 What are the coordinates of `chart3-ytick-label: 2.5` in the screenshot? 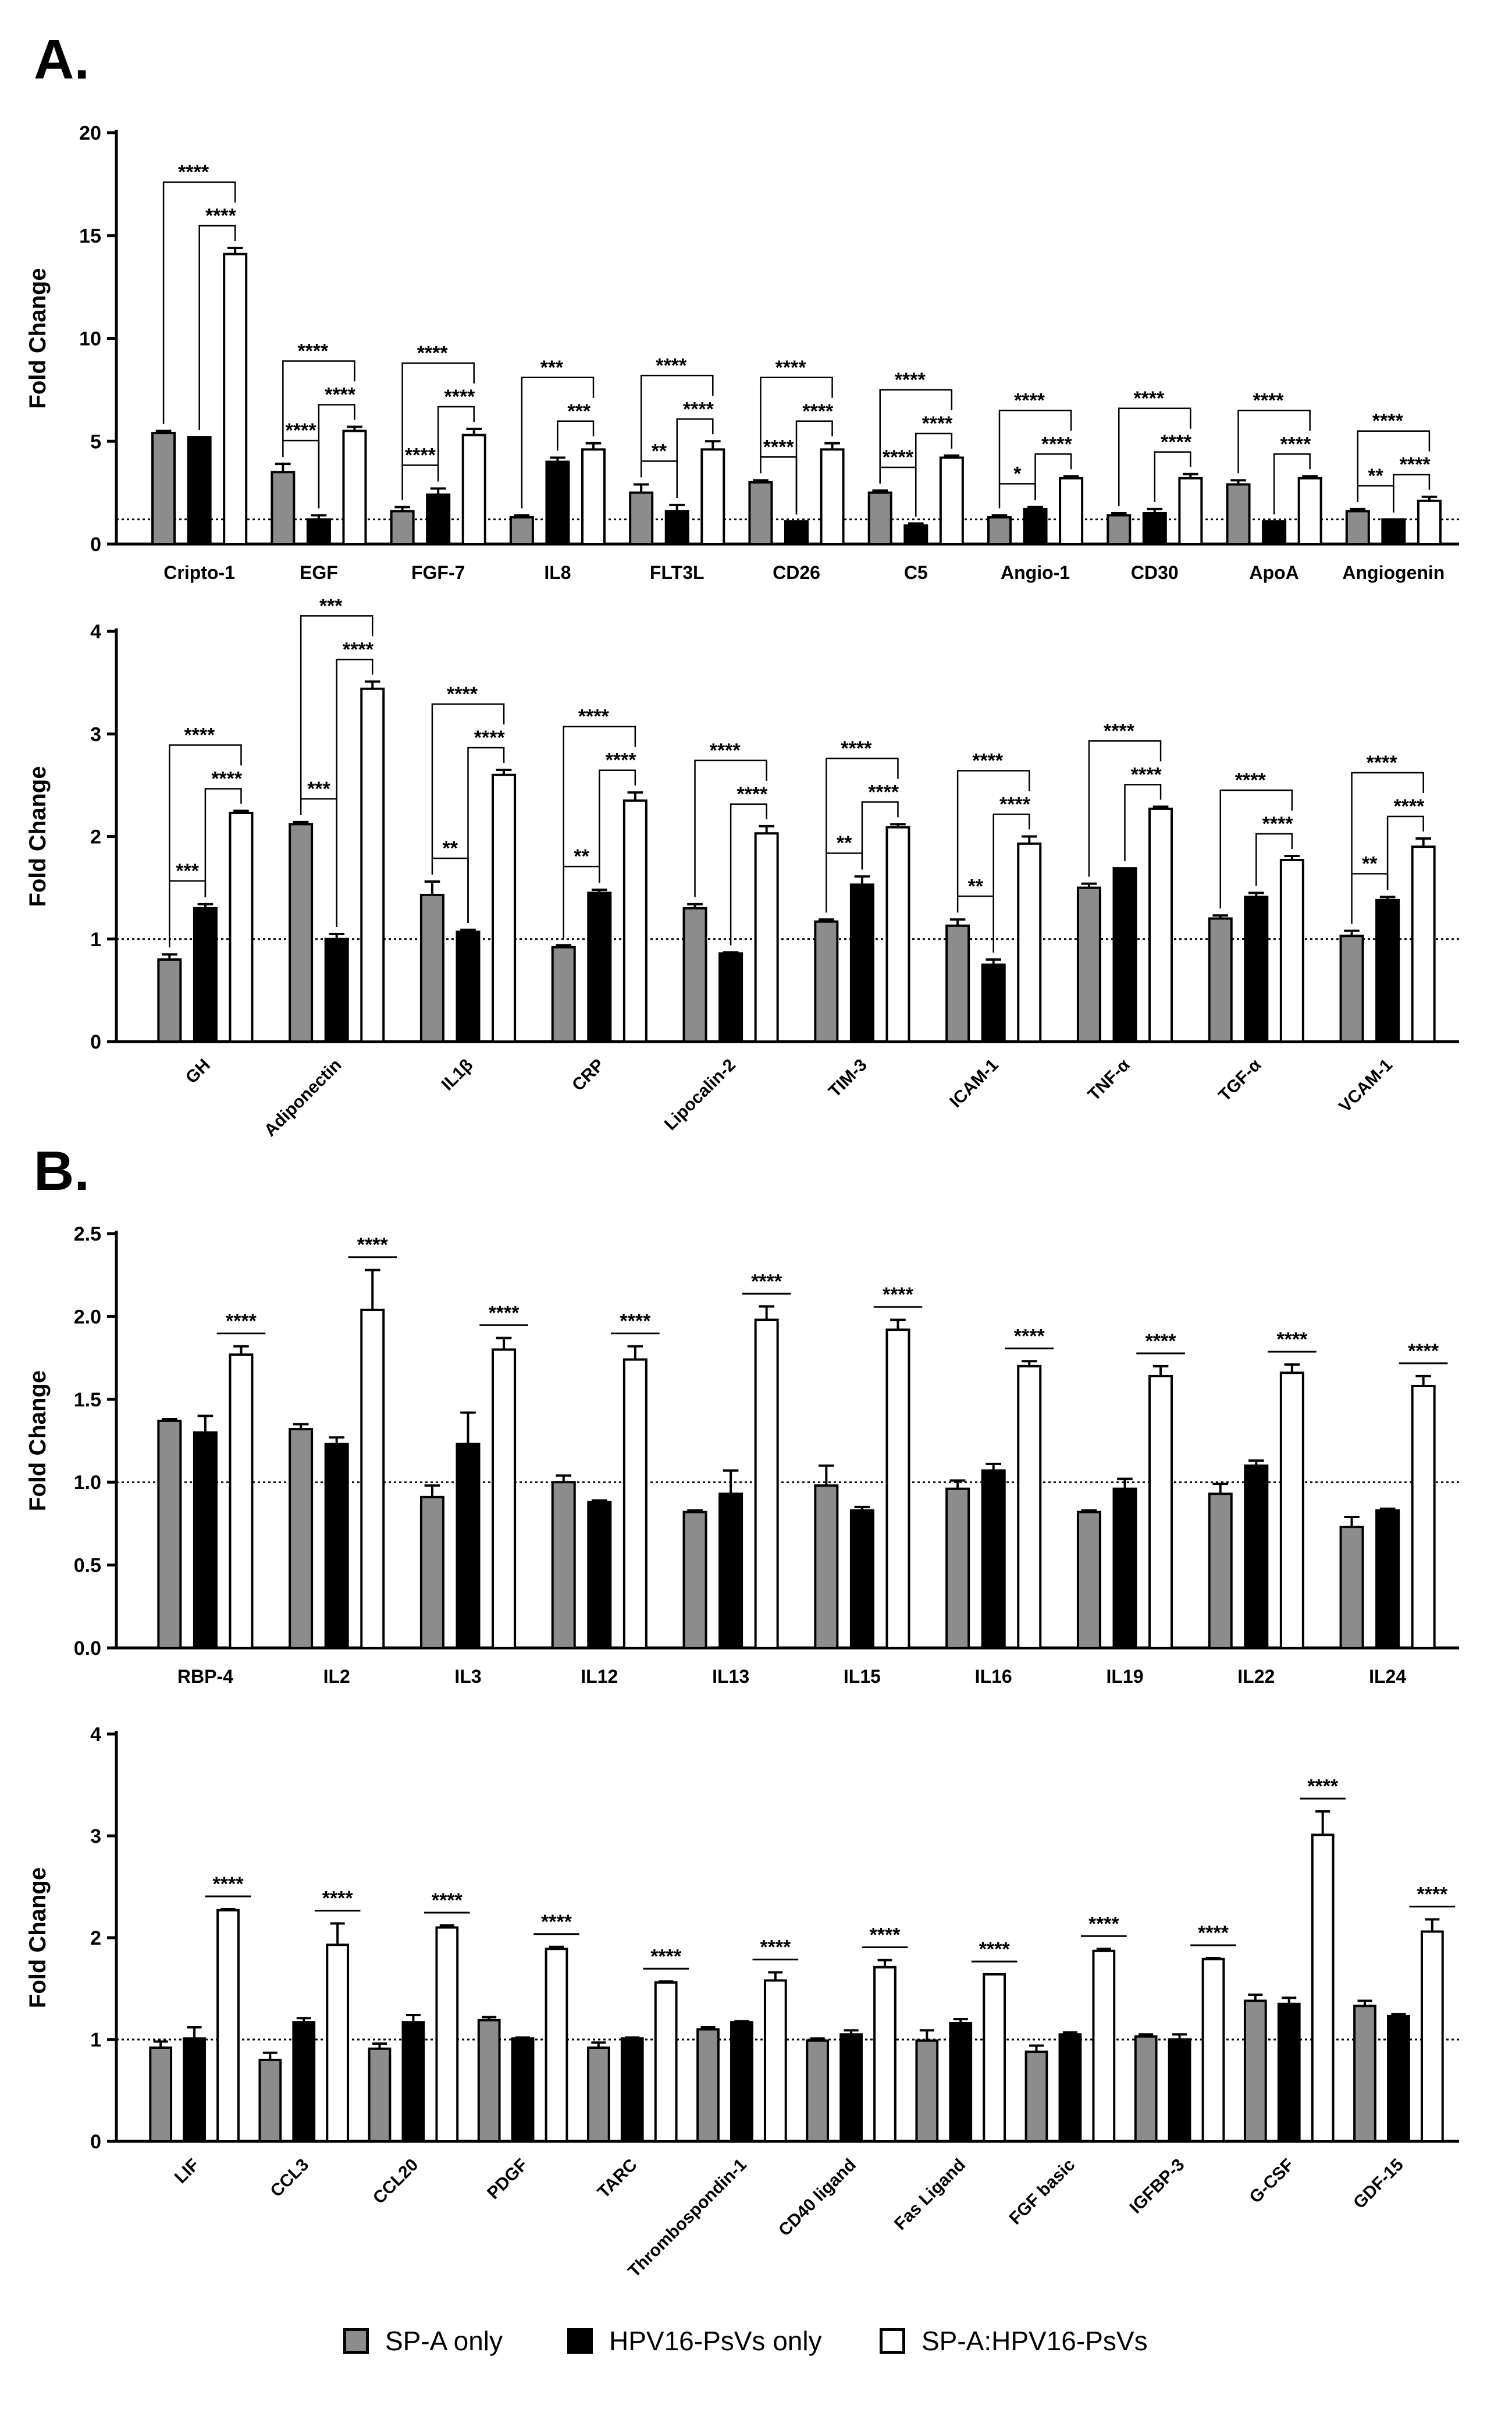 It's located at (87, 1234).